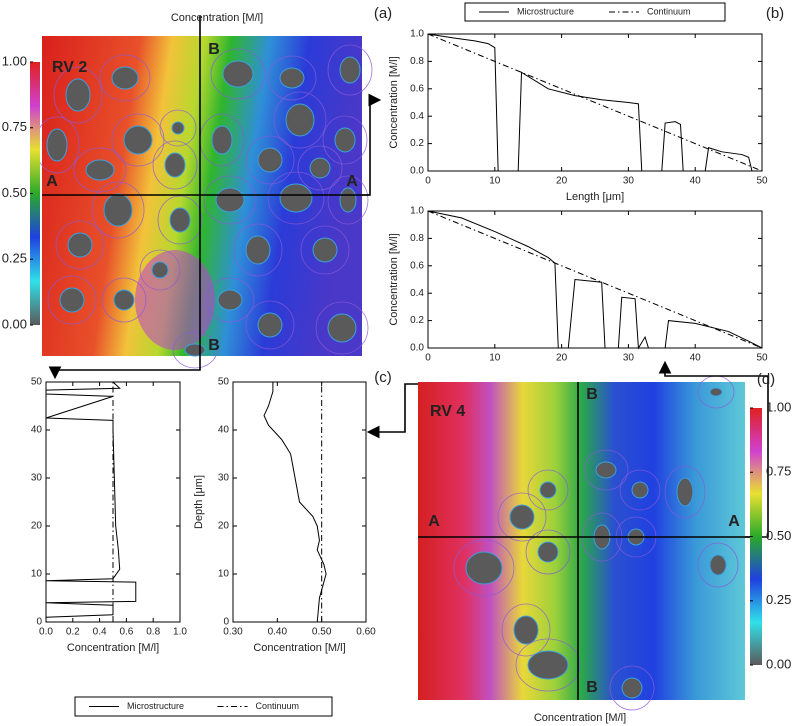 The height and width of the screenshot is (726, 800). What do you see at coordinates (447, 411) in the screenshot?
I see `sample-label: RV 4` at bounding box center [447, 411].